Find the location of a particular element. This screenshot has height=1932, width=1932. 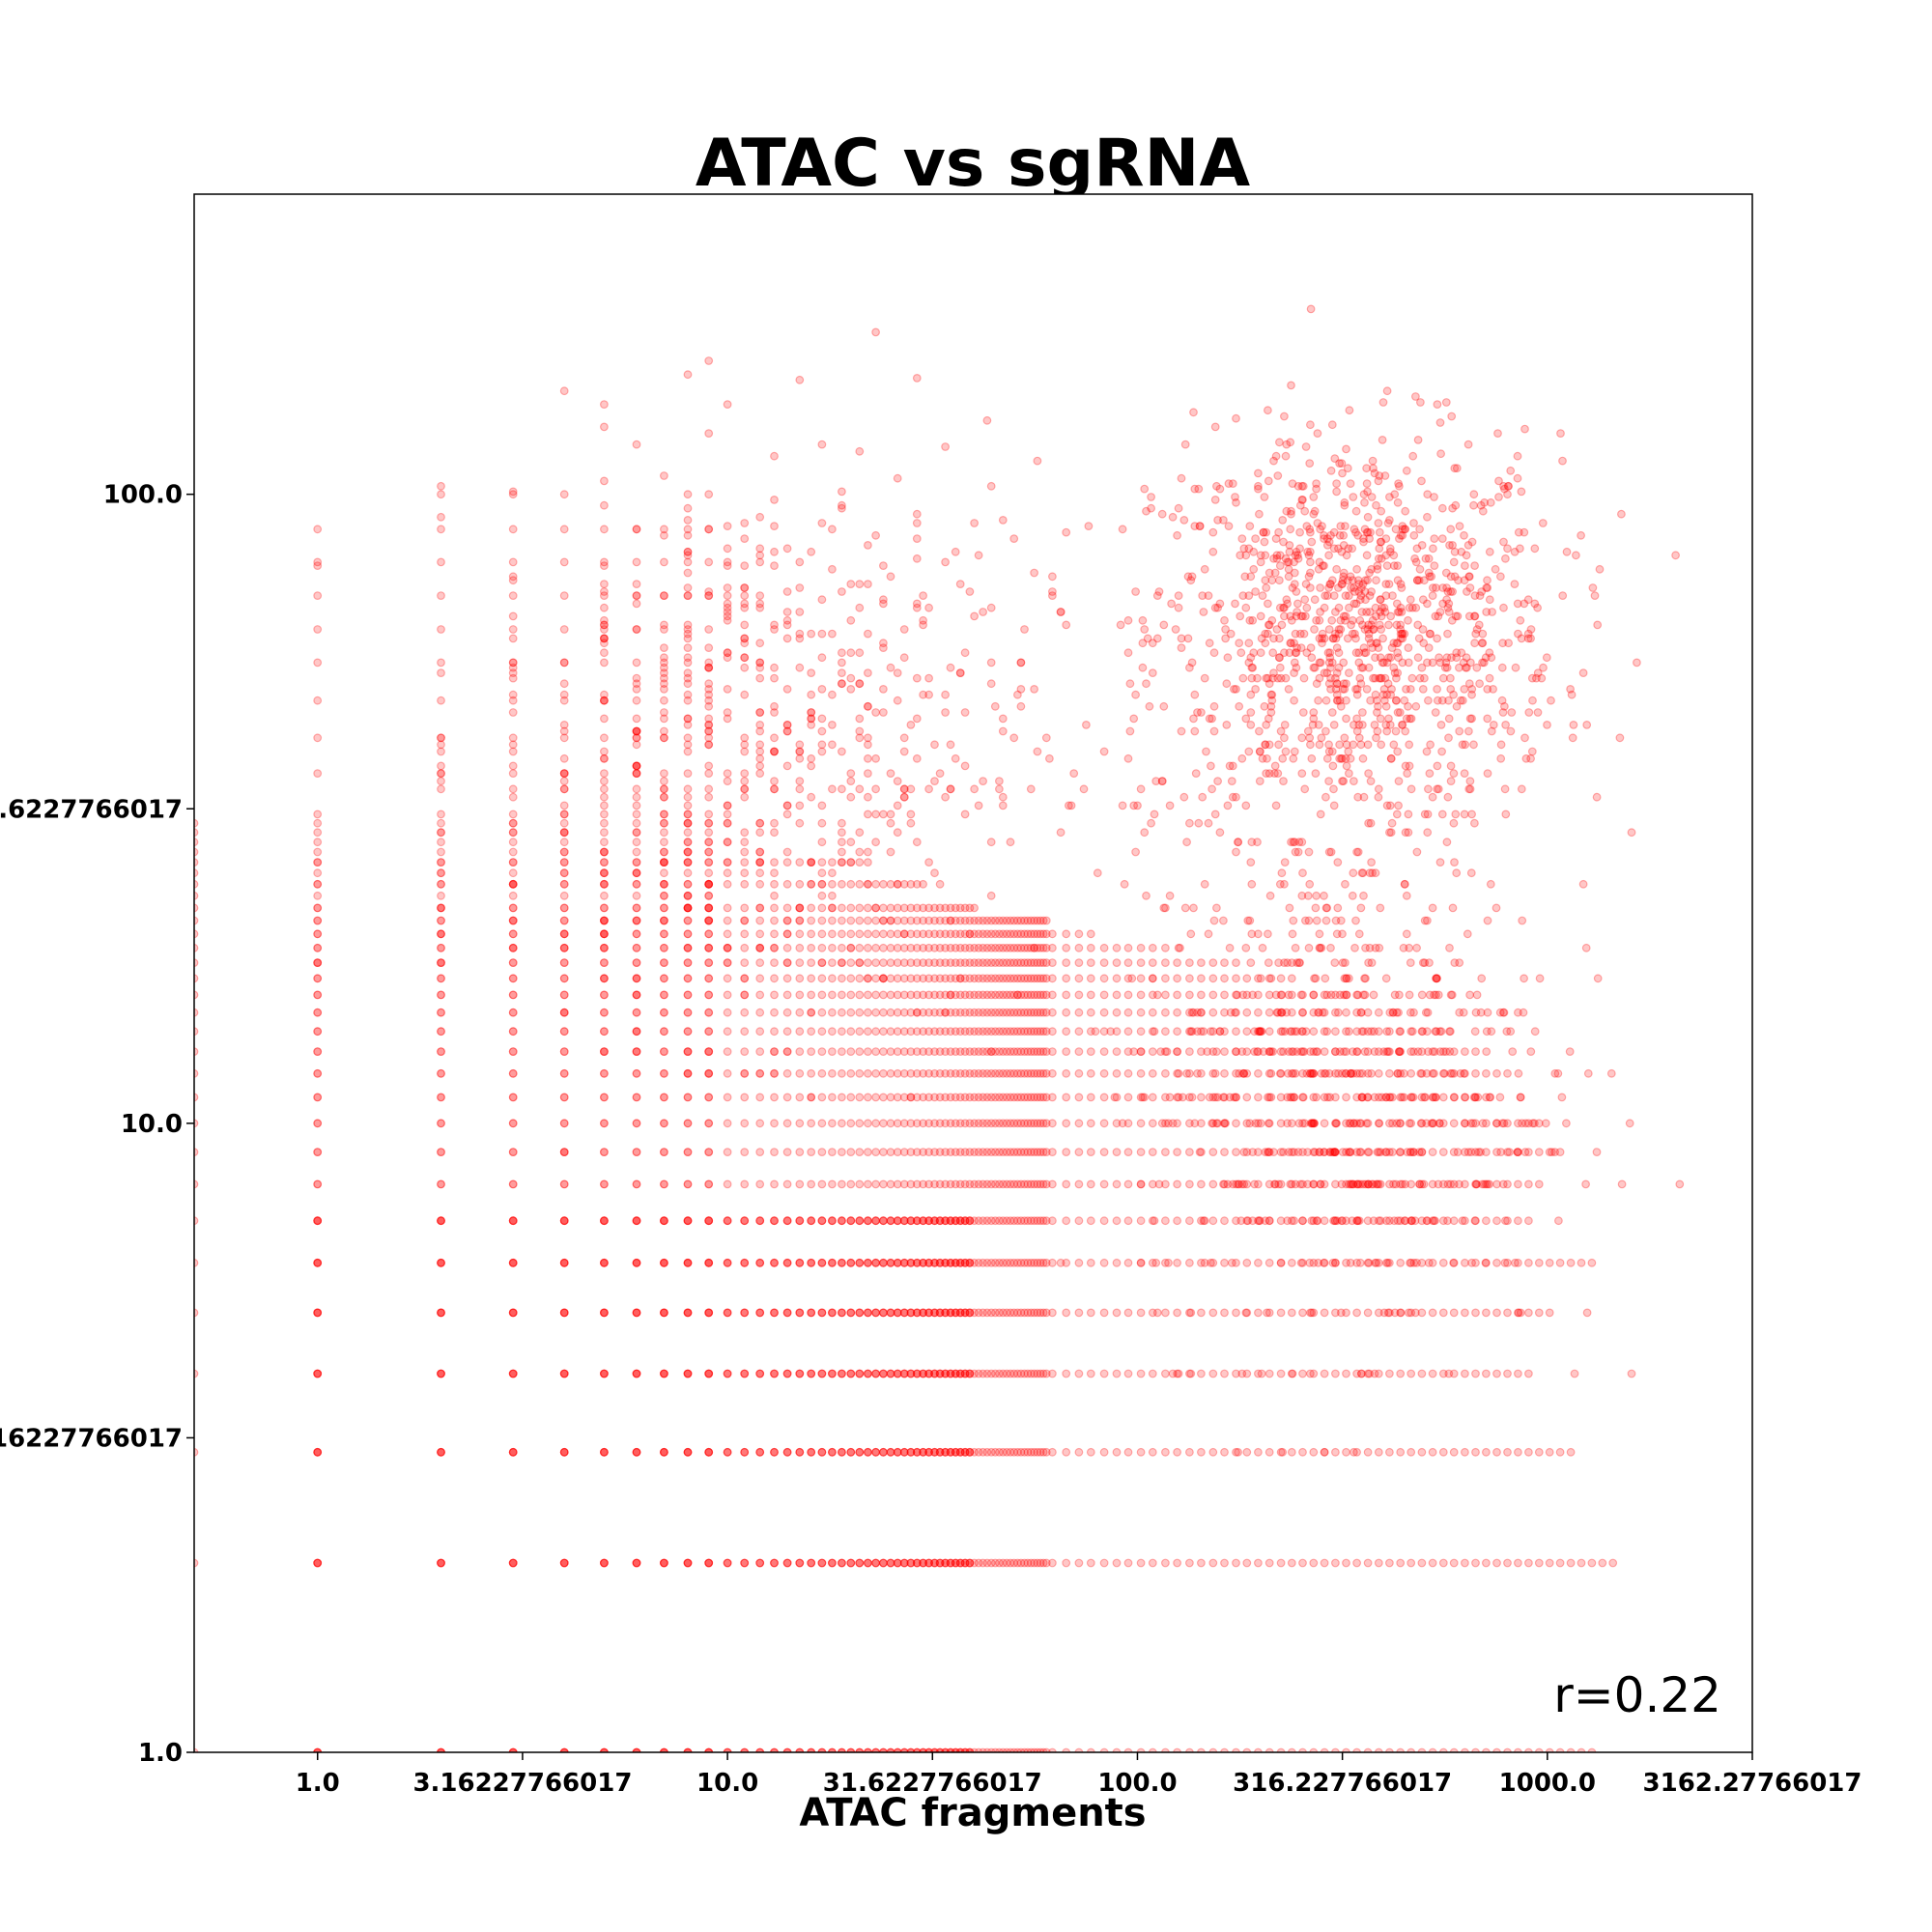

data-point-2068 is located at coordinates (1177, 1012).